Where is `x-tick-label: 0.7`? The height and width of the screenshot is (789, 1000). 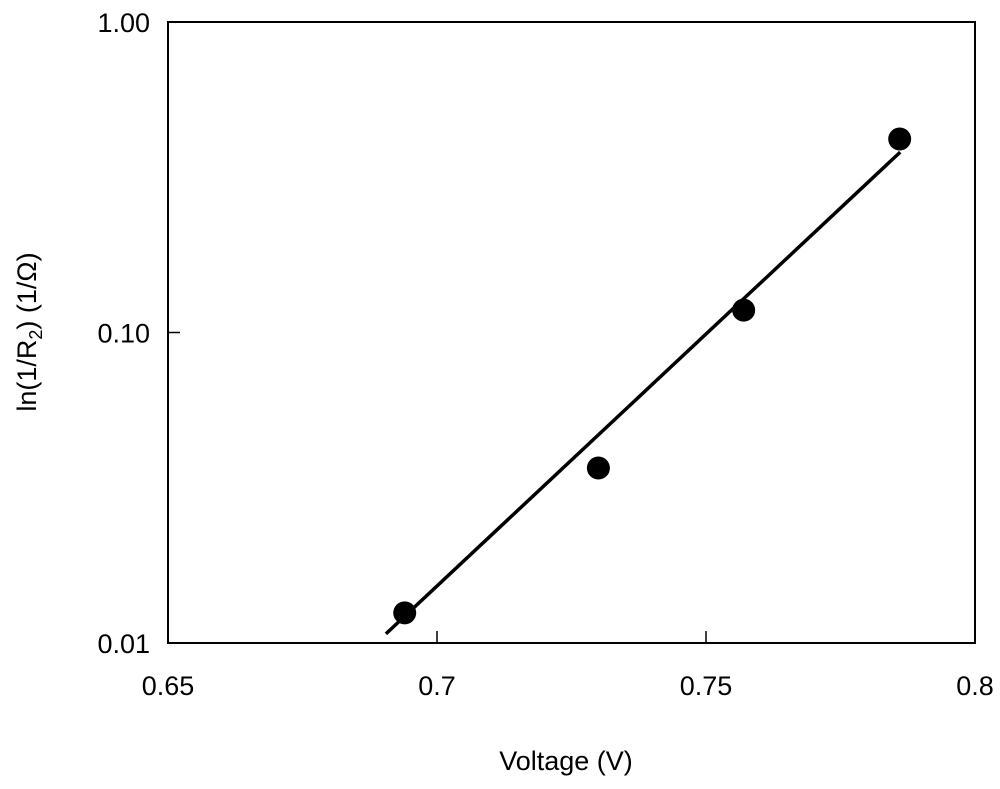
x-tick-label: 0.7 is located at coordinates (437, 686).